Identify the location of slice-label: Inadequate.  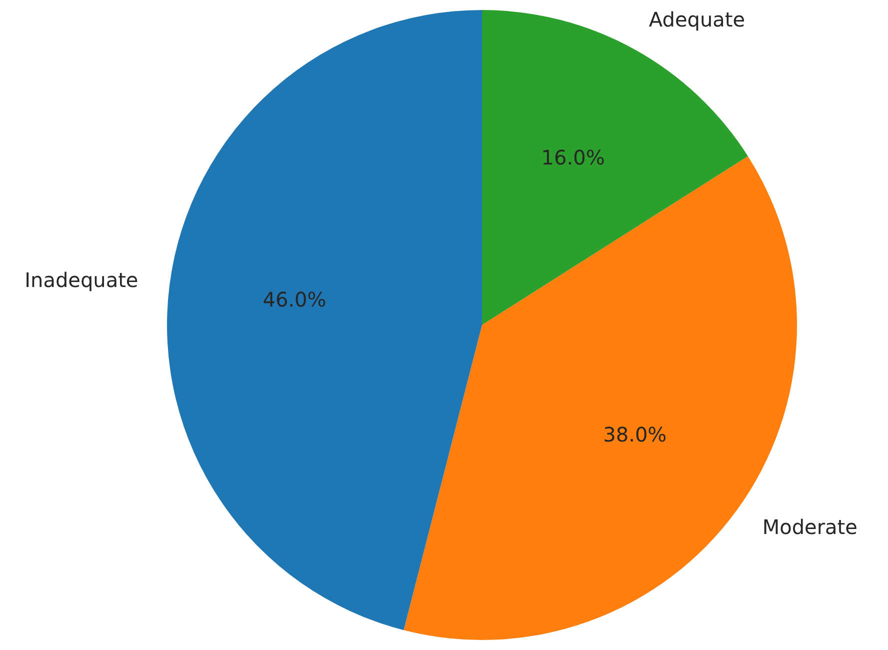
(81, 280).